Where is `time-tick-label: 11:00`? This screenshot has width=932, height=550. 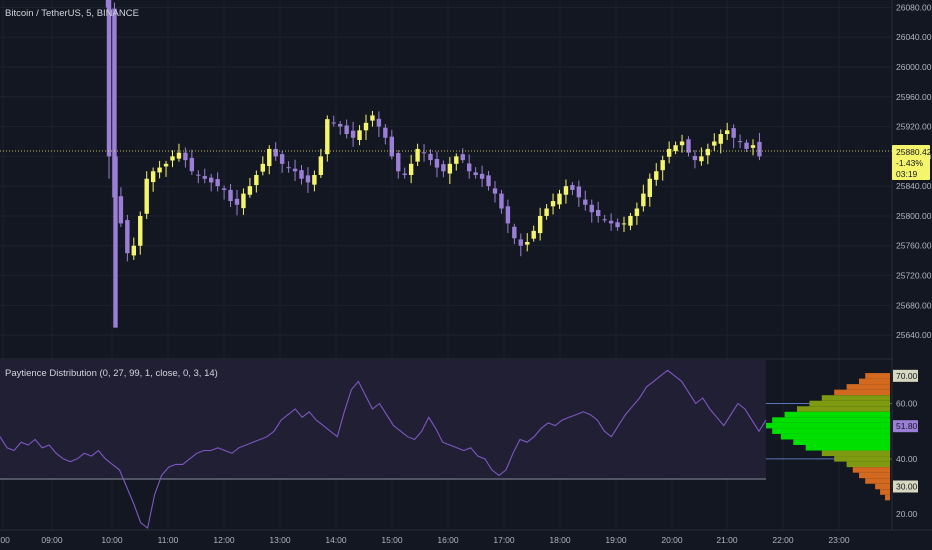 time-tick-label: 11:00 is located at coordinates (168, 540).